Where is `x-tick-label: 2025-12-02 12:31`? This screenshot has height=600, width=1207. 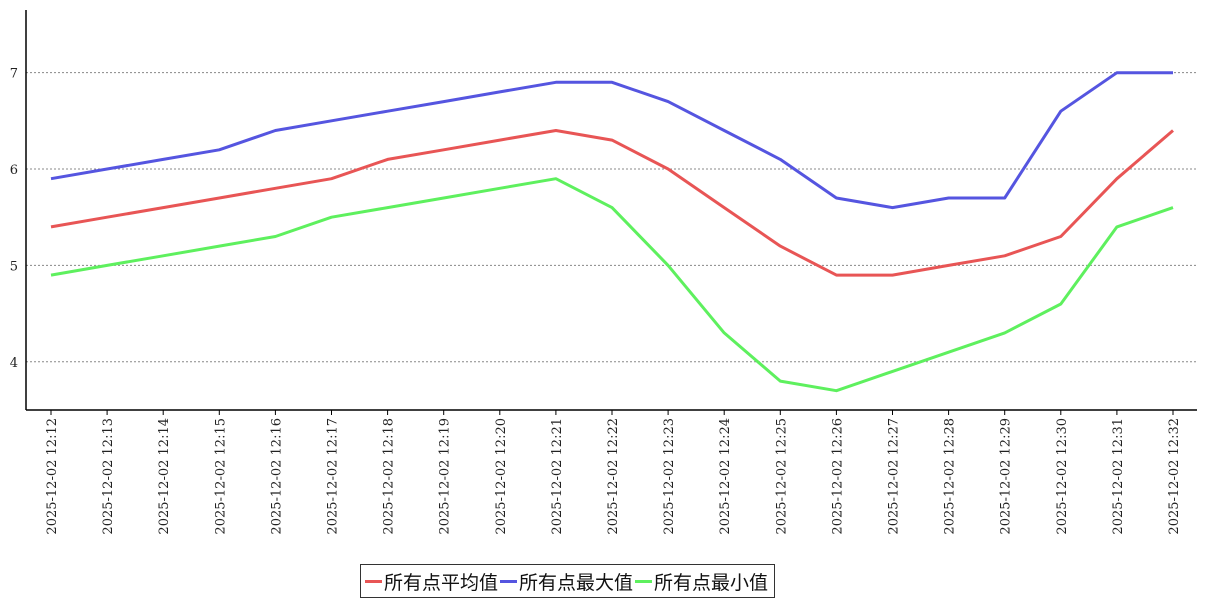
x-tick-label: 2025-12-02 12:31 is located at coordinates (1118, 476).